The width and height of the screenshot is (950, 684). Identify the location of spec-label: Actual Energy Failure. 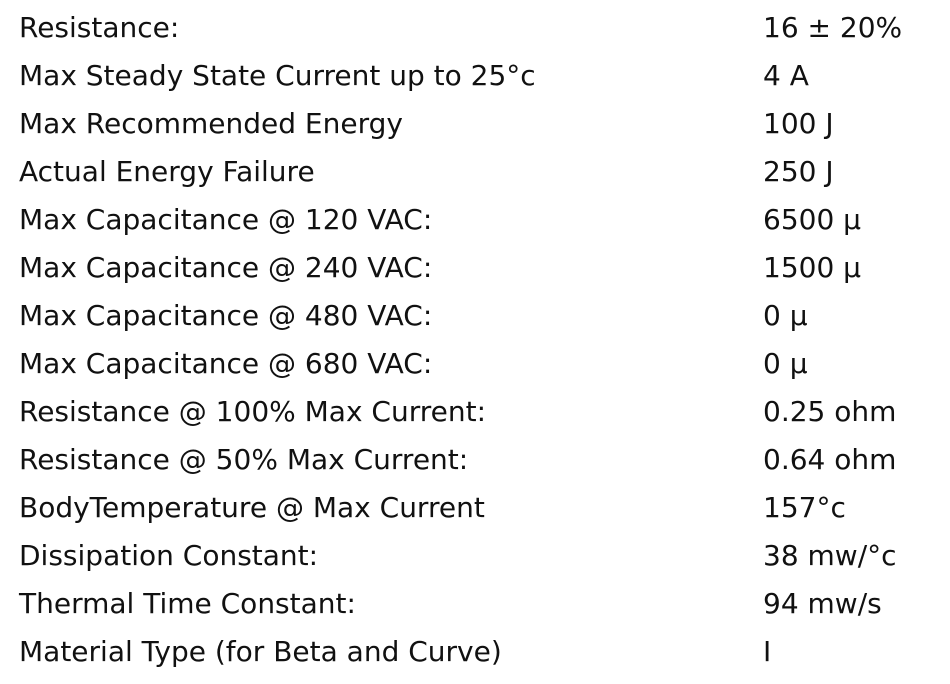
(167, 171).